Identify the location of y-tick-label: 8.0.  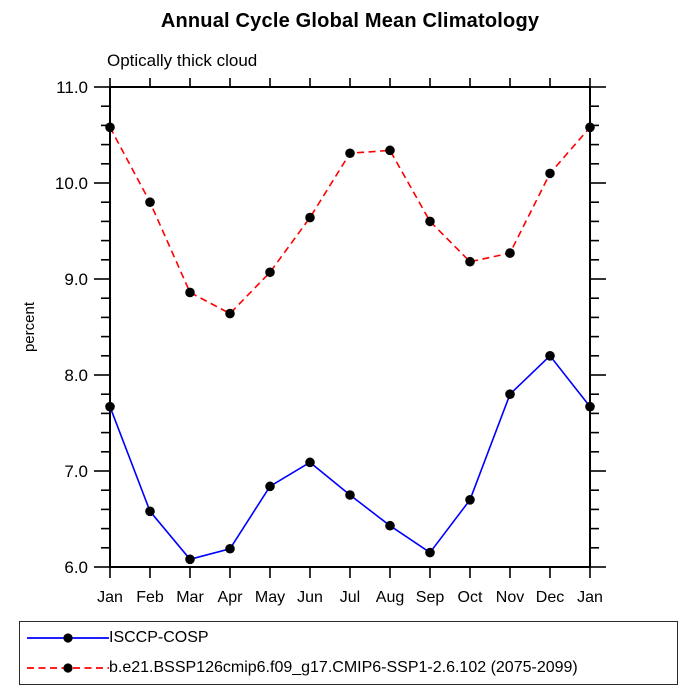
(76, 375).